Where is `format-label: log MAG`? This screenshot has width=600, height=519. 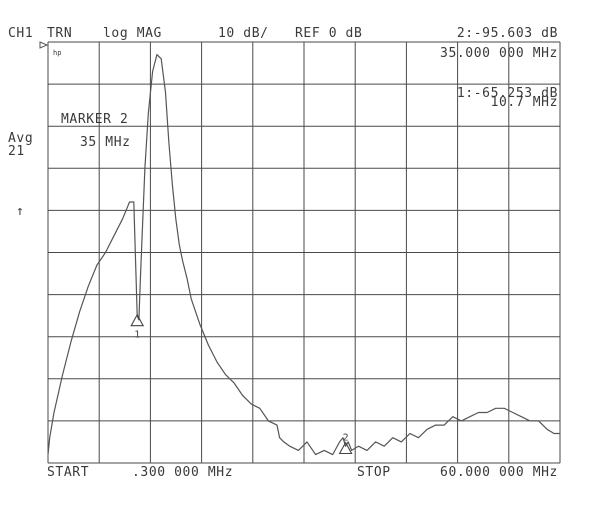 format-label: log MAG is located at coordinates (132, 33).